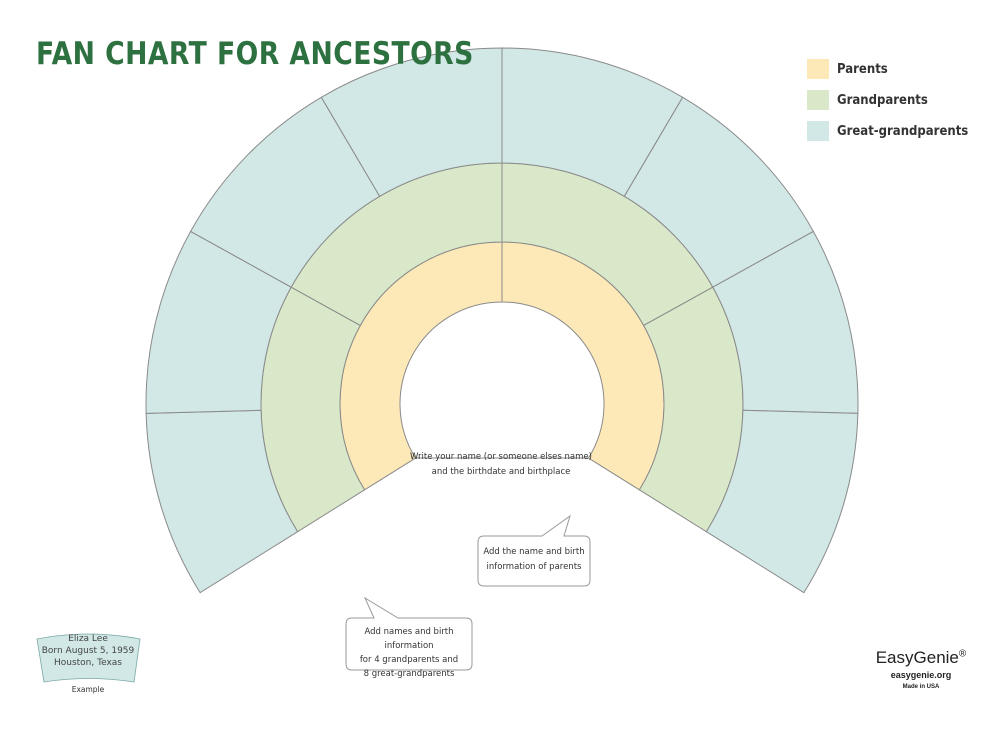 The image size is (1008, 756). I want to click on legend-item-parents: Parents, so click(895, 69).